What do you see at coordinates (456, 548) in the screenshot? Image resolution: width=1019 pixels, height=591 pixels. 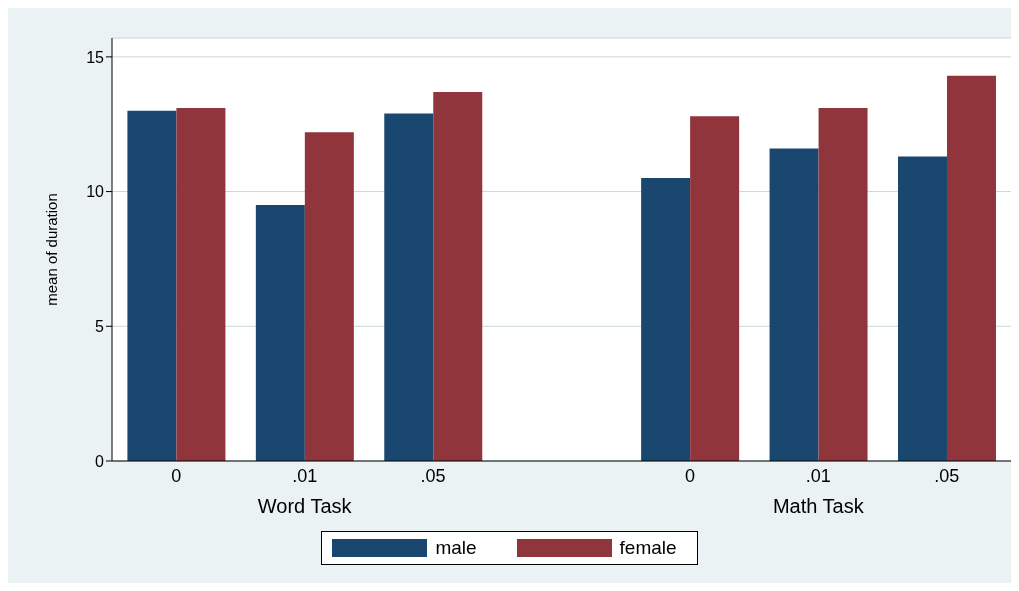 I see `legend-label: male` at bounding box center [456, 548].